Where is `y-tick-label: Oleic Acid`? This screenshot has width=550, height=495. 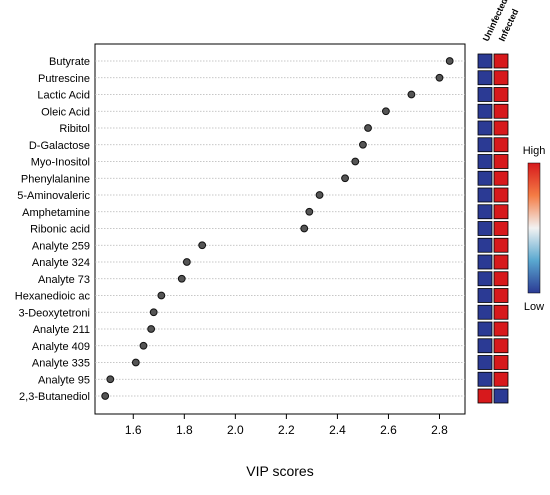 y-tick-label: Oleic Acid is located at coordinates (65, 112).